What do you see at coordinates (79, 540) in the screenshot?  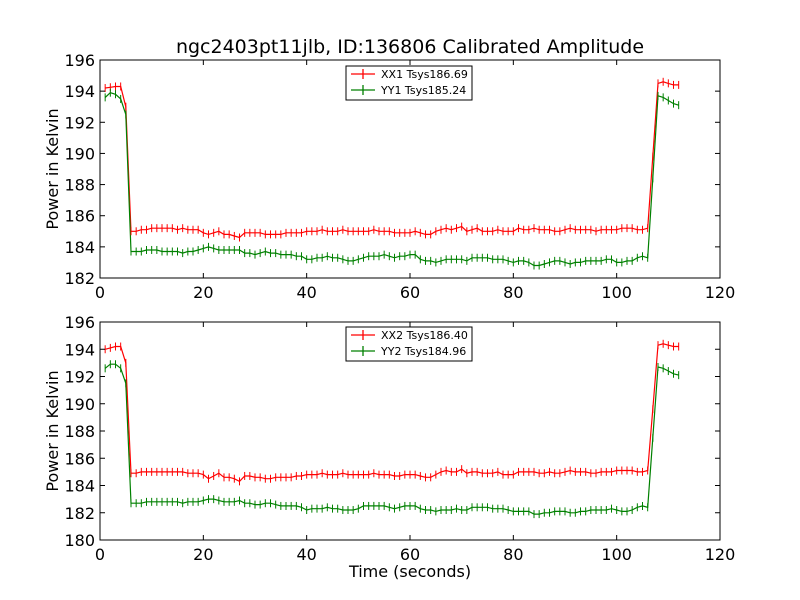 I see `bottom-y-tick-label: 180` at bounding box center [79, 540].